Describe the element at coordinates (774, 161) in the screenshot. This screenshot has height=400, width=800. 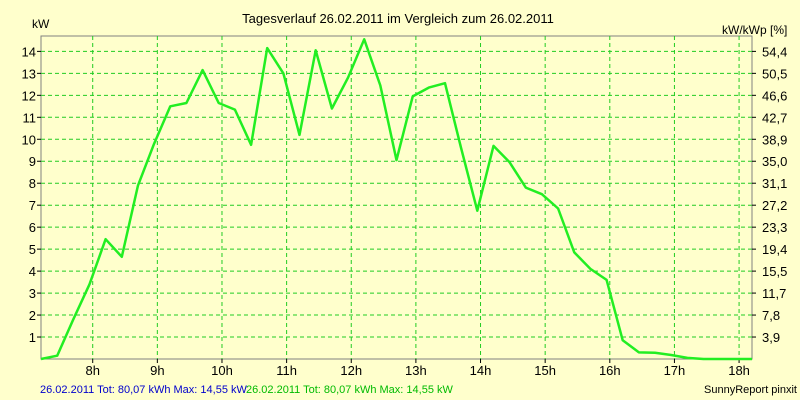
I see `y-tick-label-right: 35,0` at that location.